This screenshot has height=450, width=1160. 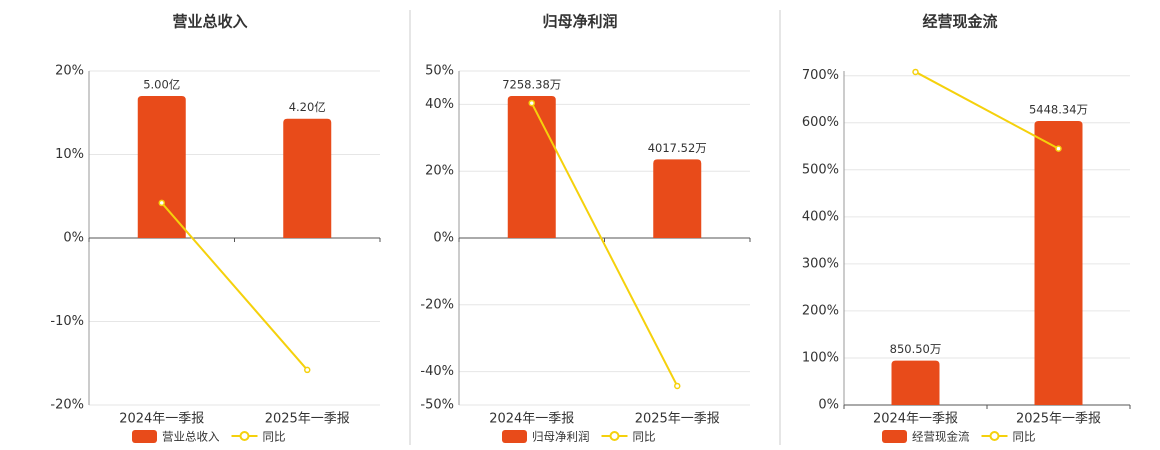 I want to click on value-label: 7258.38万, so click(x=531, y=84).